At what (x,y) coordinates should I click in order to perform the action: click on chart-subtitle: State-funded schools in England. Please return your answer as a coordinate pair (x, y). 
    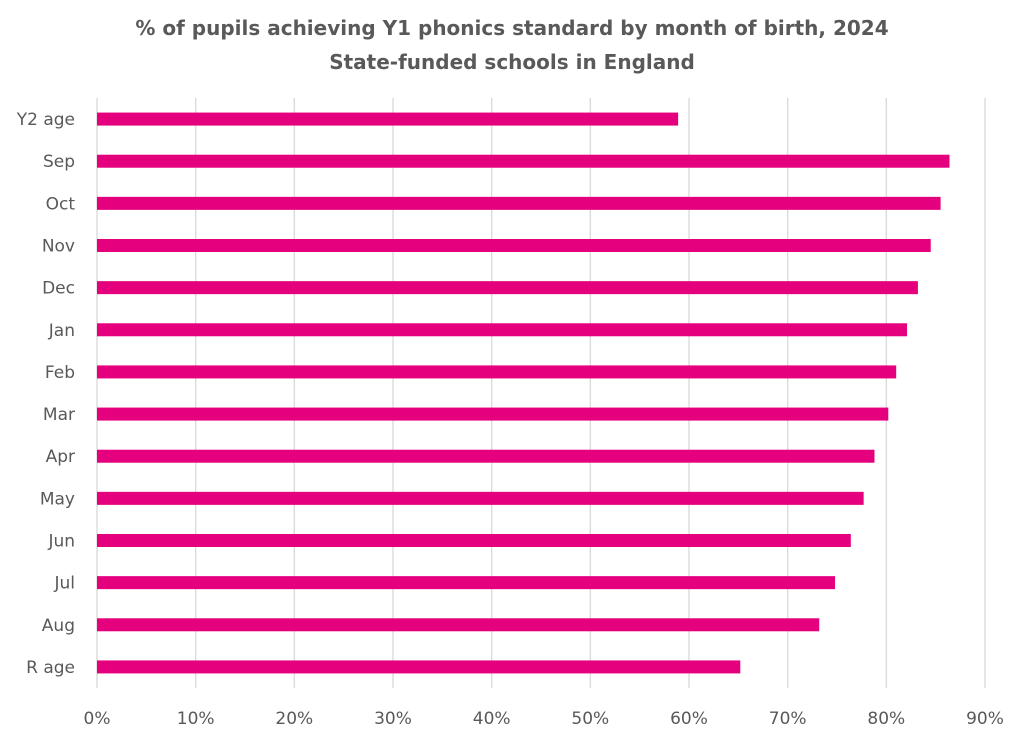
    Looking at the image, I should click on (512, 62).